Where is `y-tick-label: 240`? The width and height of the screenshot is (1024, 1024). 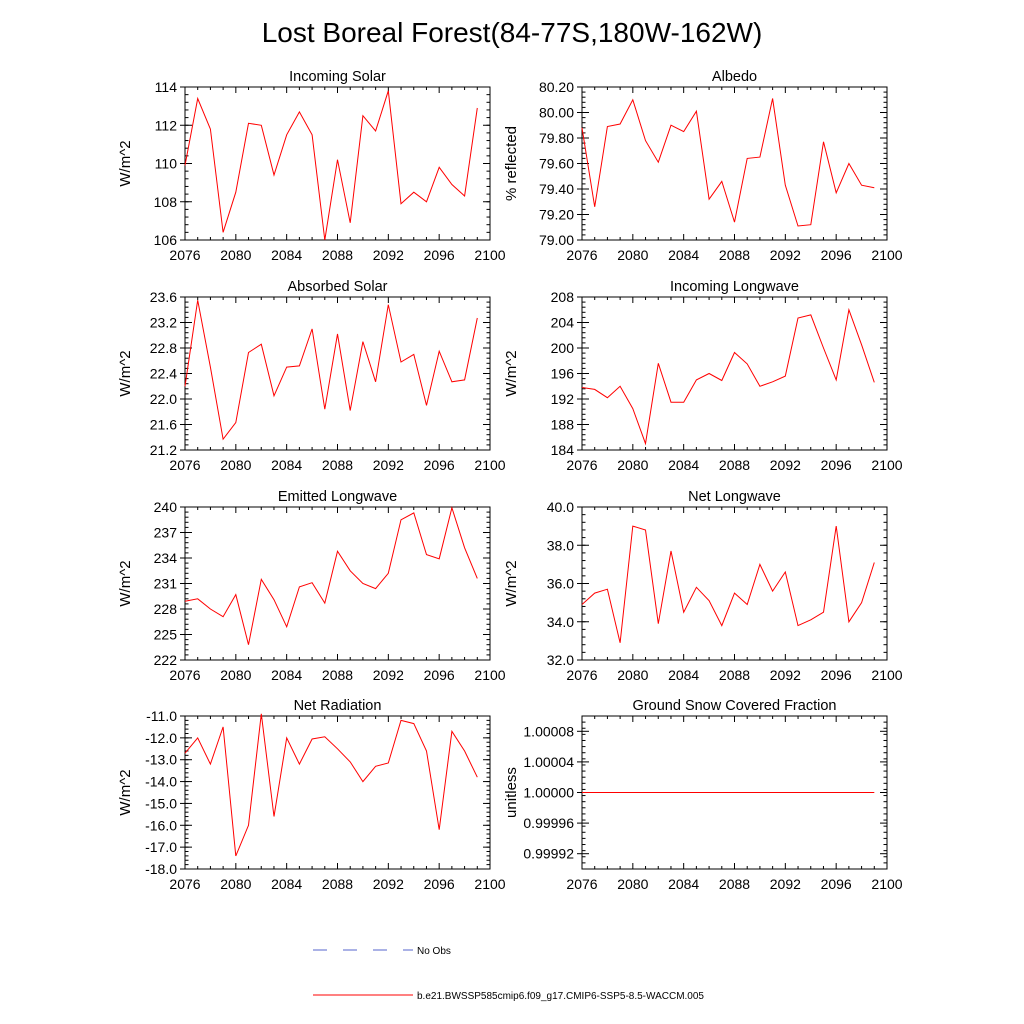 y-tick-label: 240 is located at coordinates (166, 507).